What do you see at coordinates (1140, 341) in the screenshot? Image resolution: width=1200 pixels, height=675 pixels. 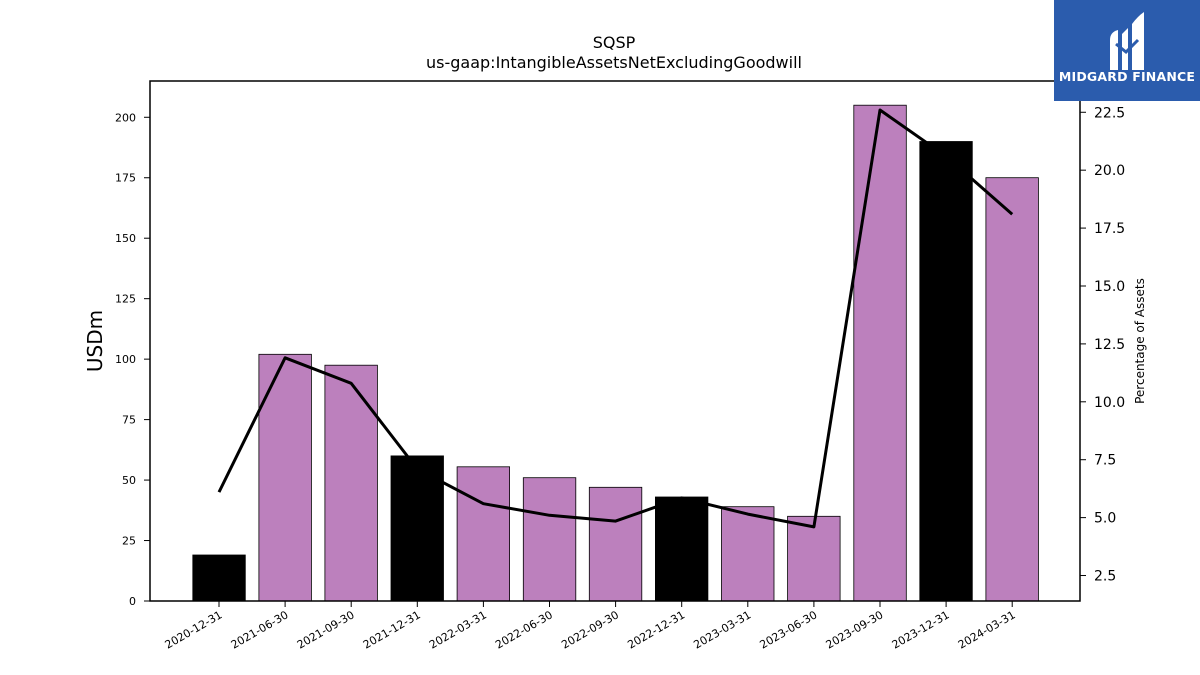 I see `y2-axis-label: Percentage of Assets` at bounding box center [1140, 341].